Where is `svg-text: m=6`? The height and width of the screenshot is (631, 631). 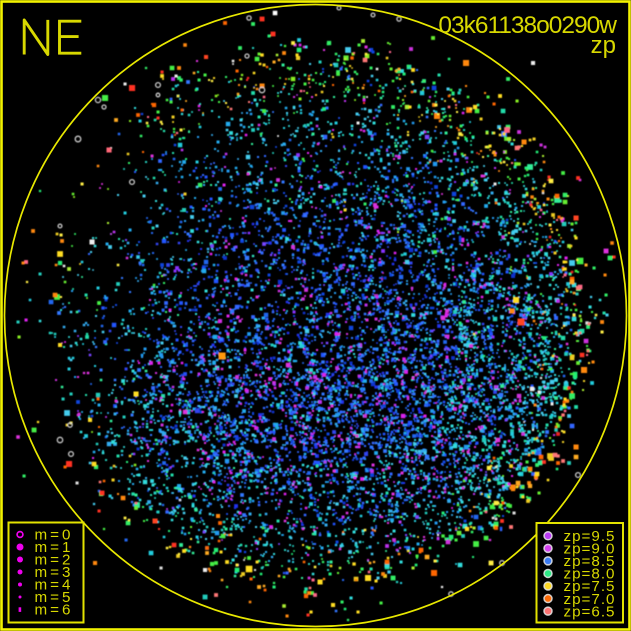
svg-text: m=6 is located at coordinates (53, 610).